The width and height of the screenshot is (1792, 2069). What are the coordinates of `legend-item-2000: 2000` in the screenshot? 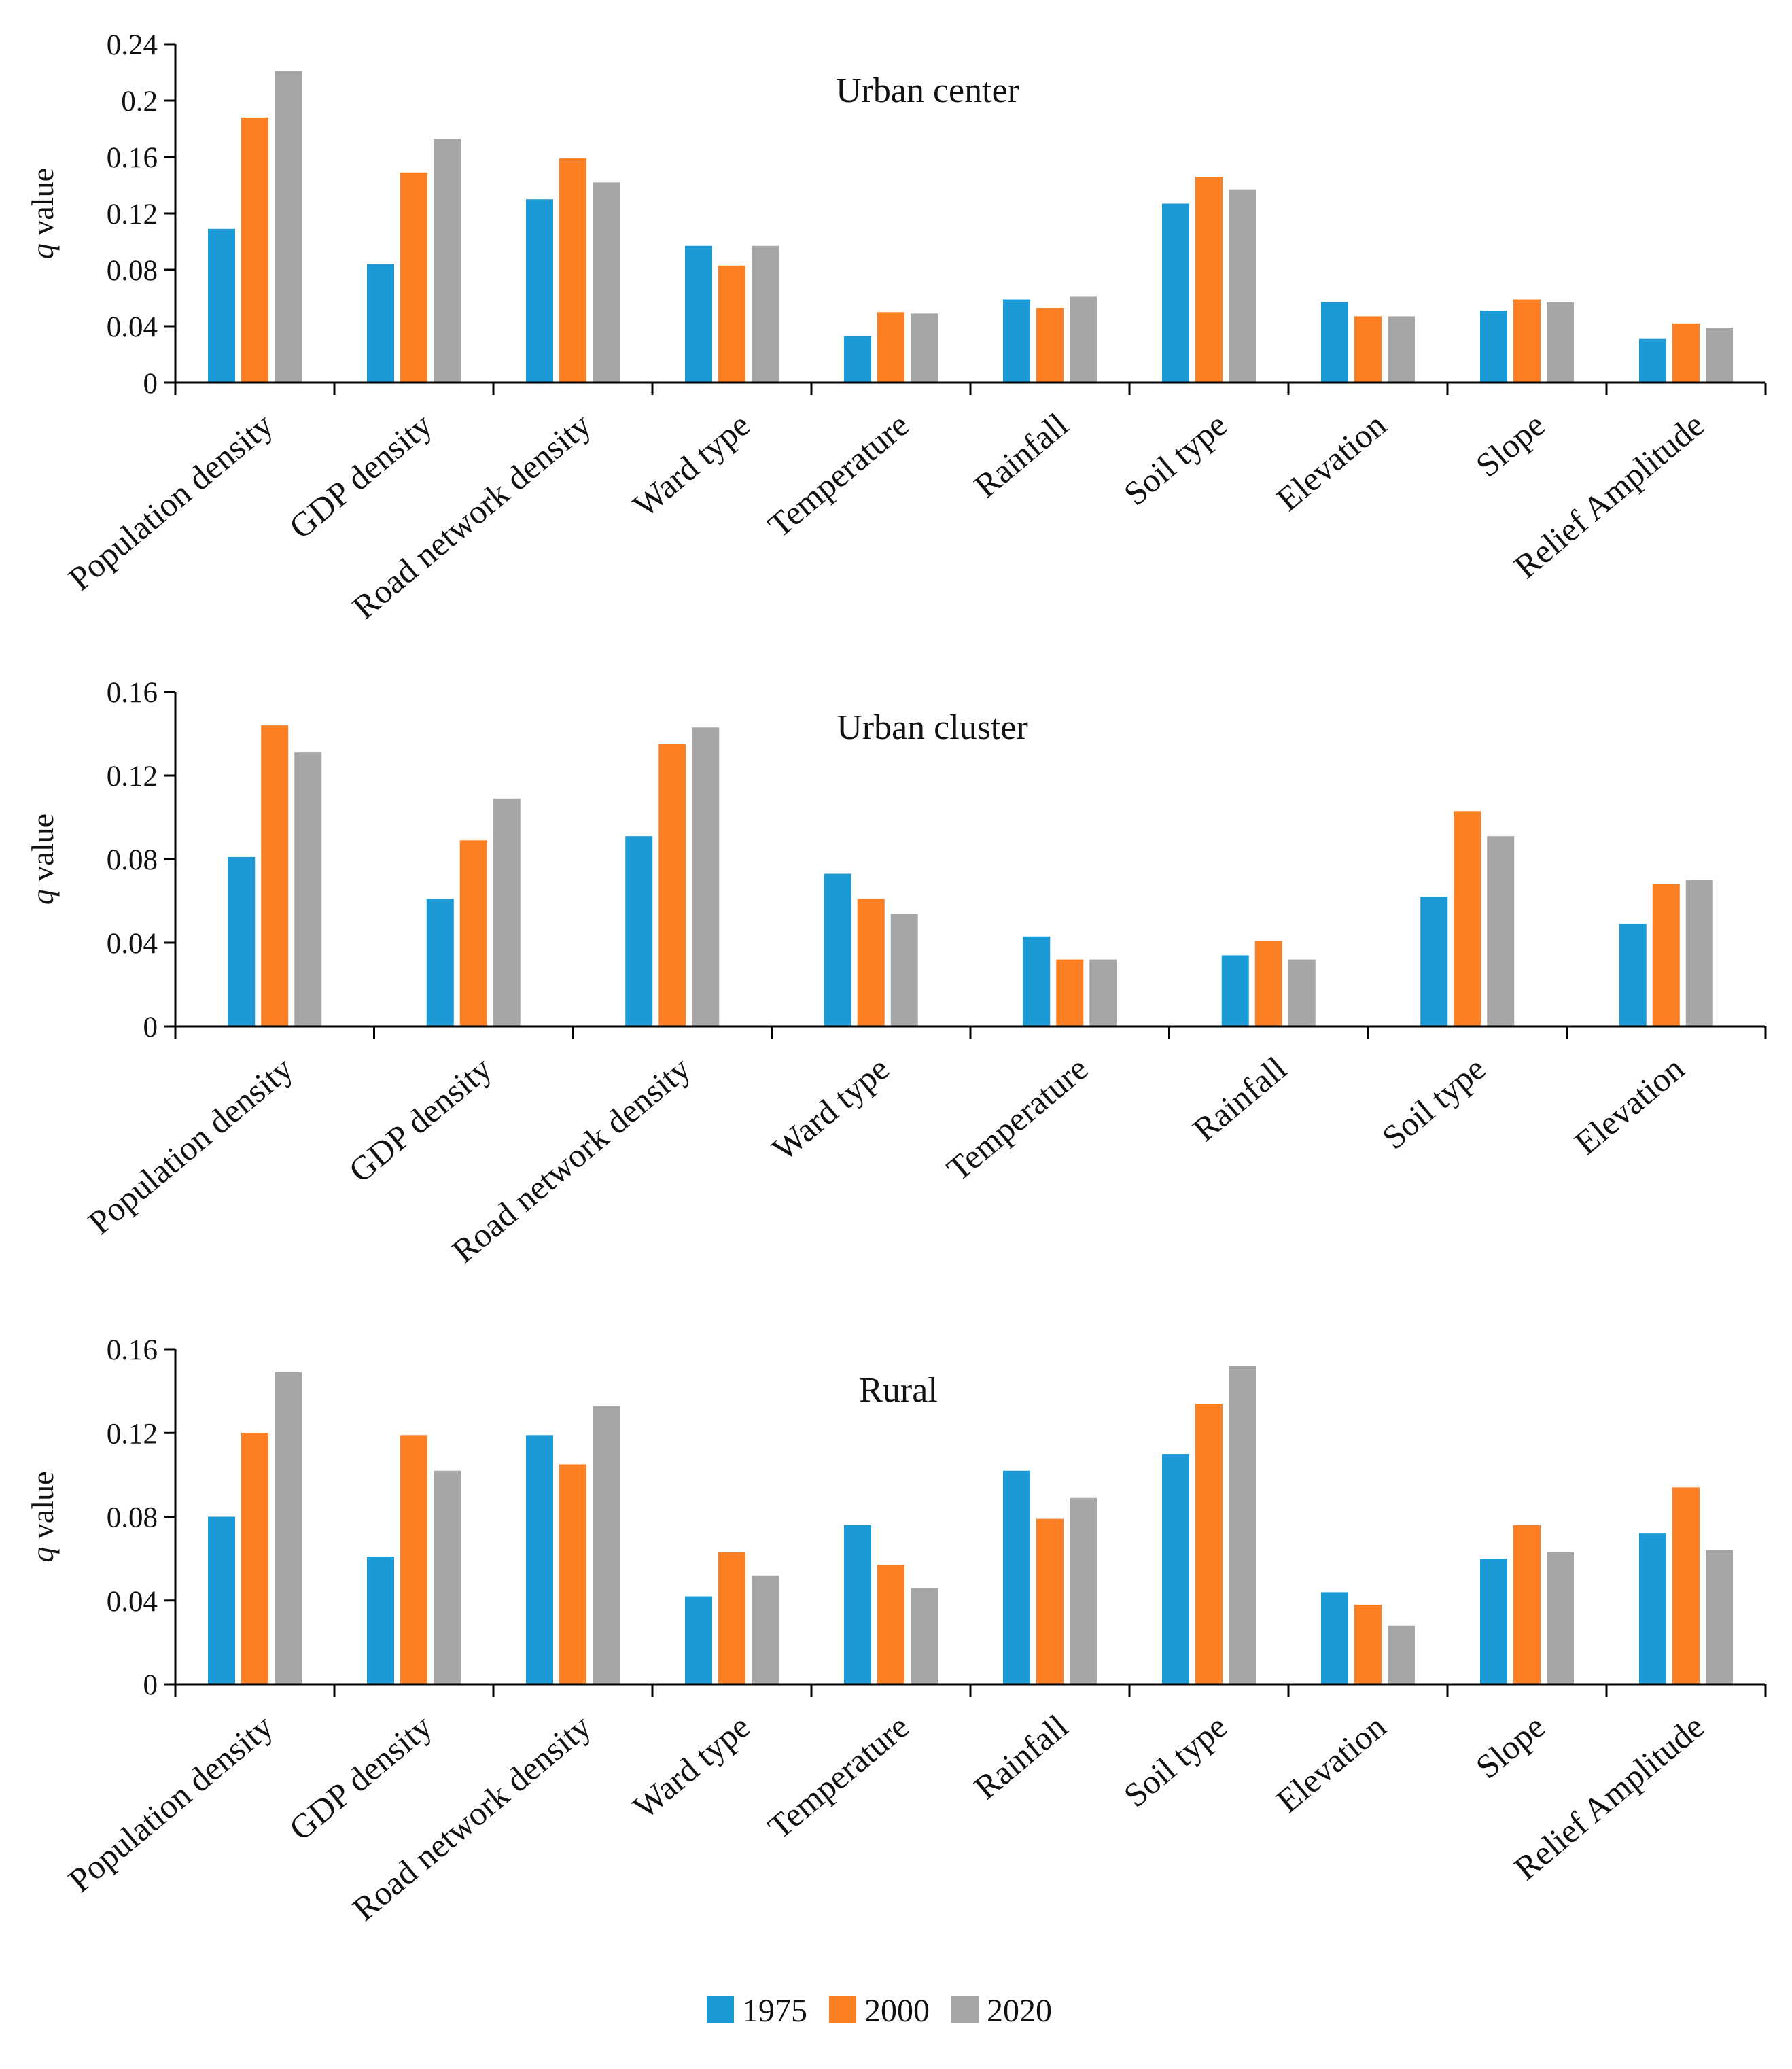 It's located at (880, 2011).